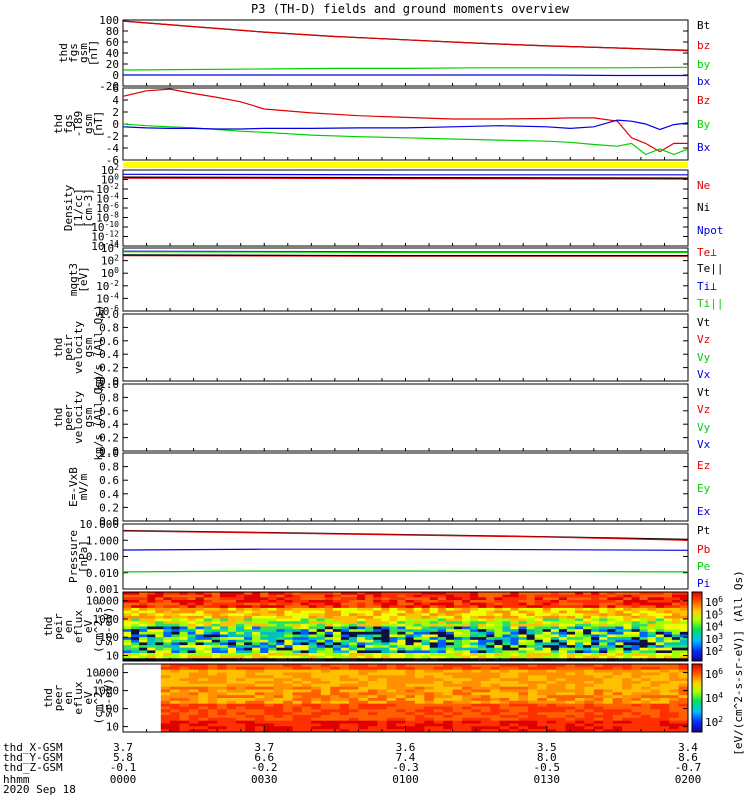 The width and height of the screenshot is (750, 804). Describe the element at coordinates (109, 20) in the screenshot. I see `y-tick-label: 100` at that location.